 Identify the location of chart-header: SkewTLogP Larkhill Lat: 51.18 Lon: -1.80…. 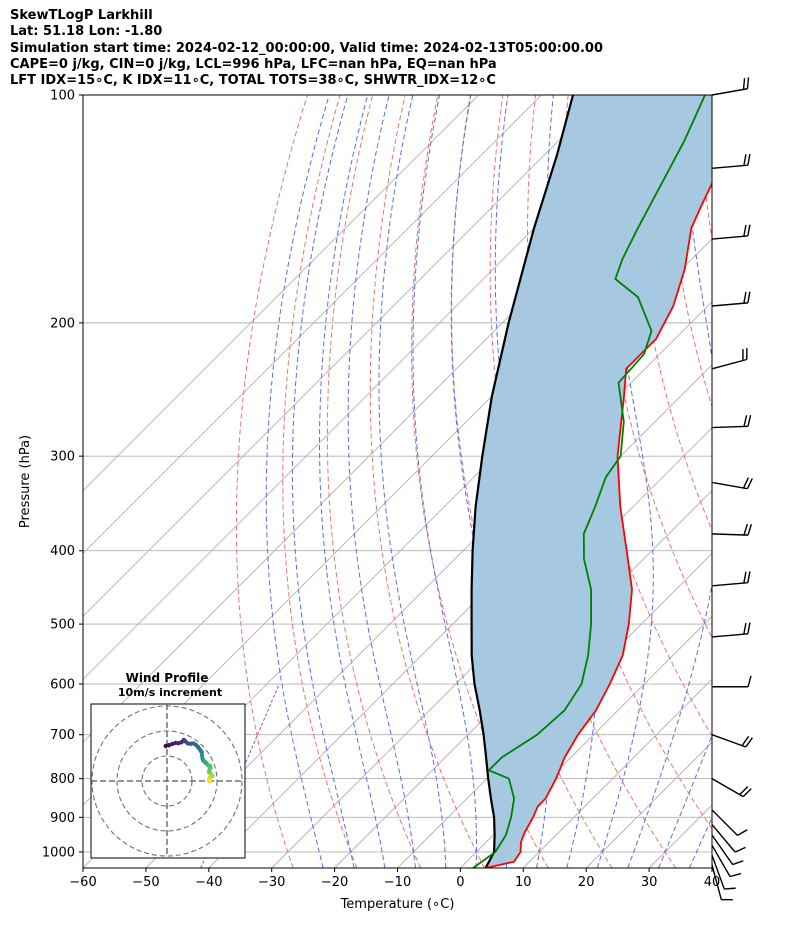
(306, 48).